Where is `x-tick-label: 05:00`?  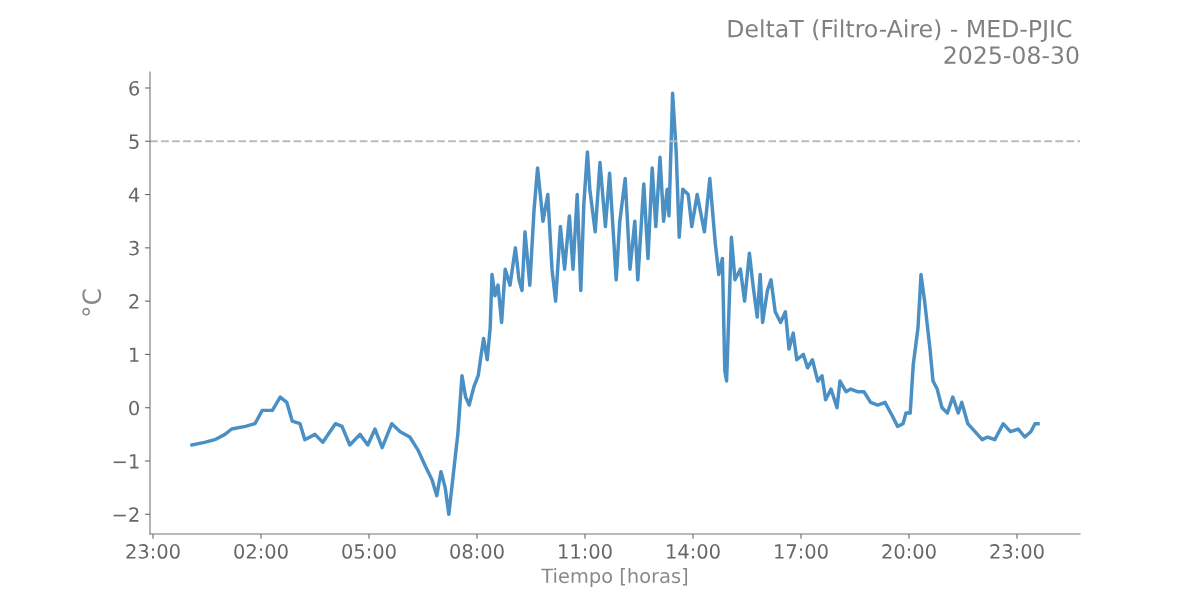
x-tick-label: 05:00 is located at coordinates (369, 551).